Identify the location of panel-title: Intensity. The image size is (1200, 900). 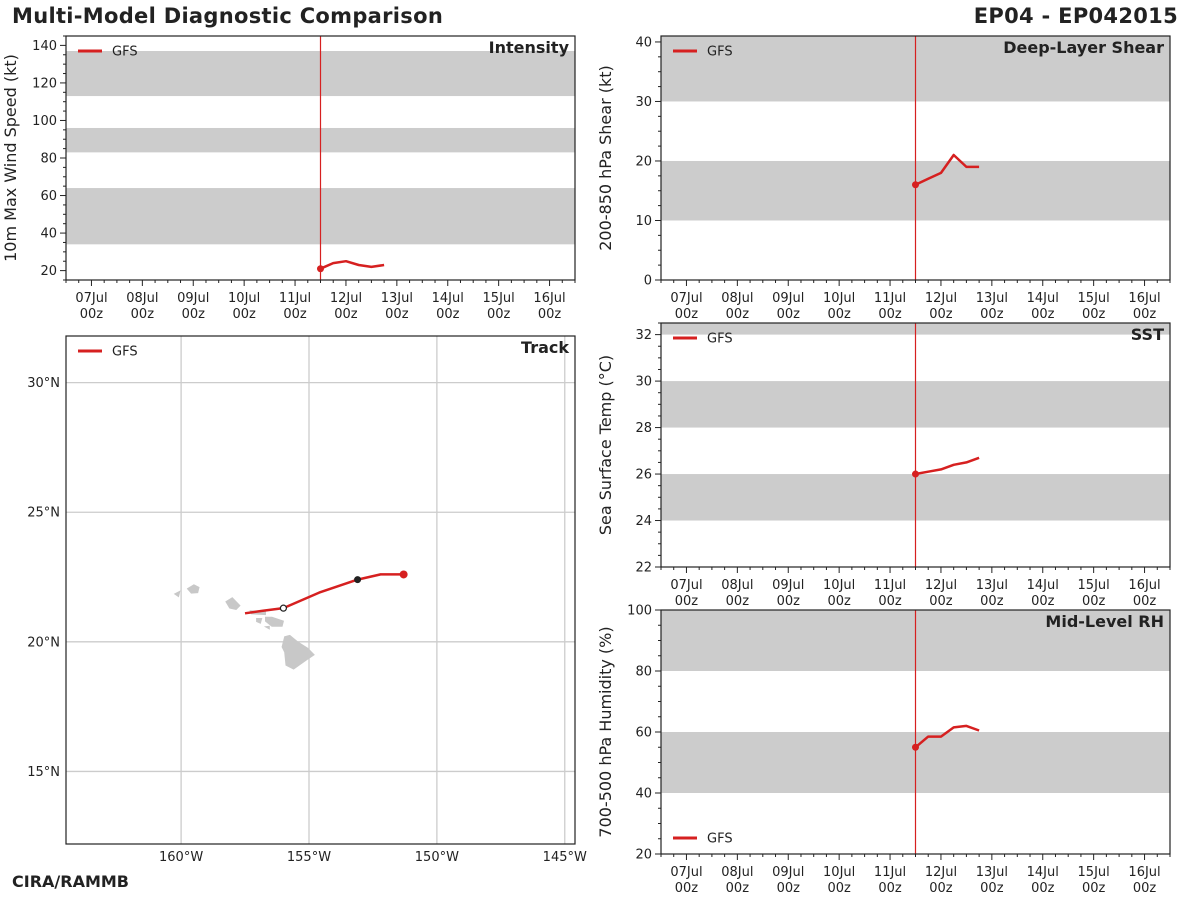
(529, 47).